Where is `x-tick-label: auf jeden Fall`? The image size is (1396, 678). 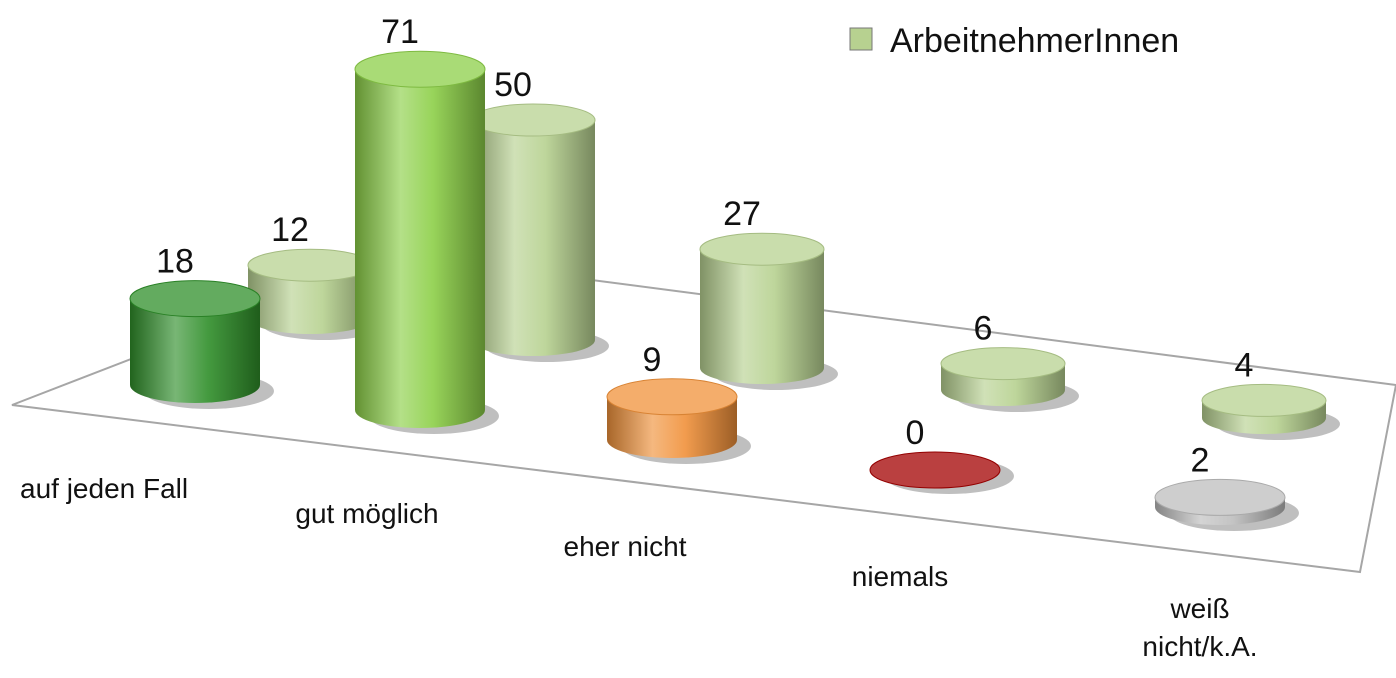 x-tick-label: auf jeden Fall is located at coordinates (104, 488).